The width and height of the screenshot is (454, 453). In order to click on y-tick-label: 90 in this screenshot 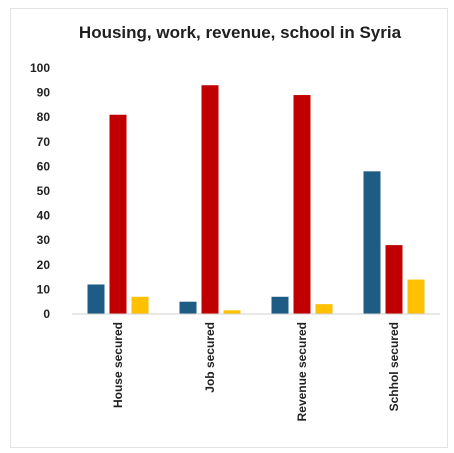, I will do `click(44, 93)`.